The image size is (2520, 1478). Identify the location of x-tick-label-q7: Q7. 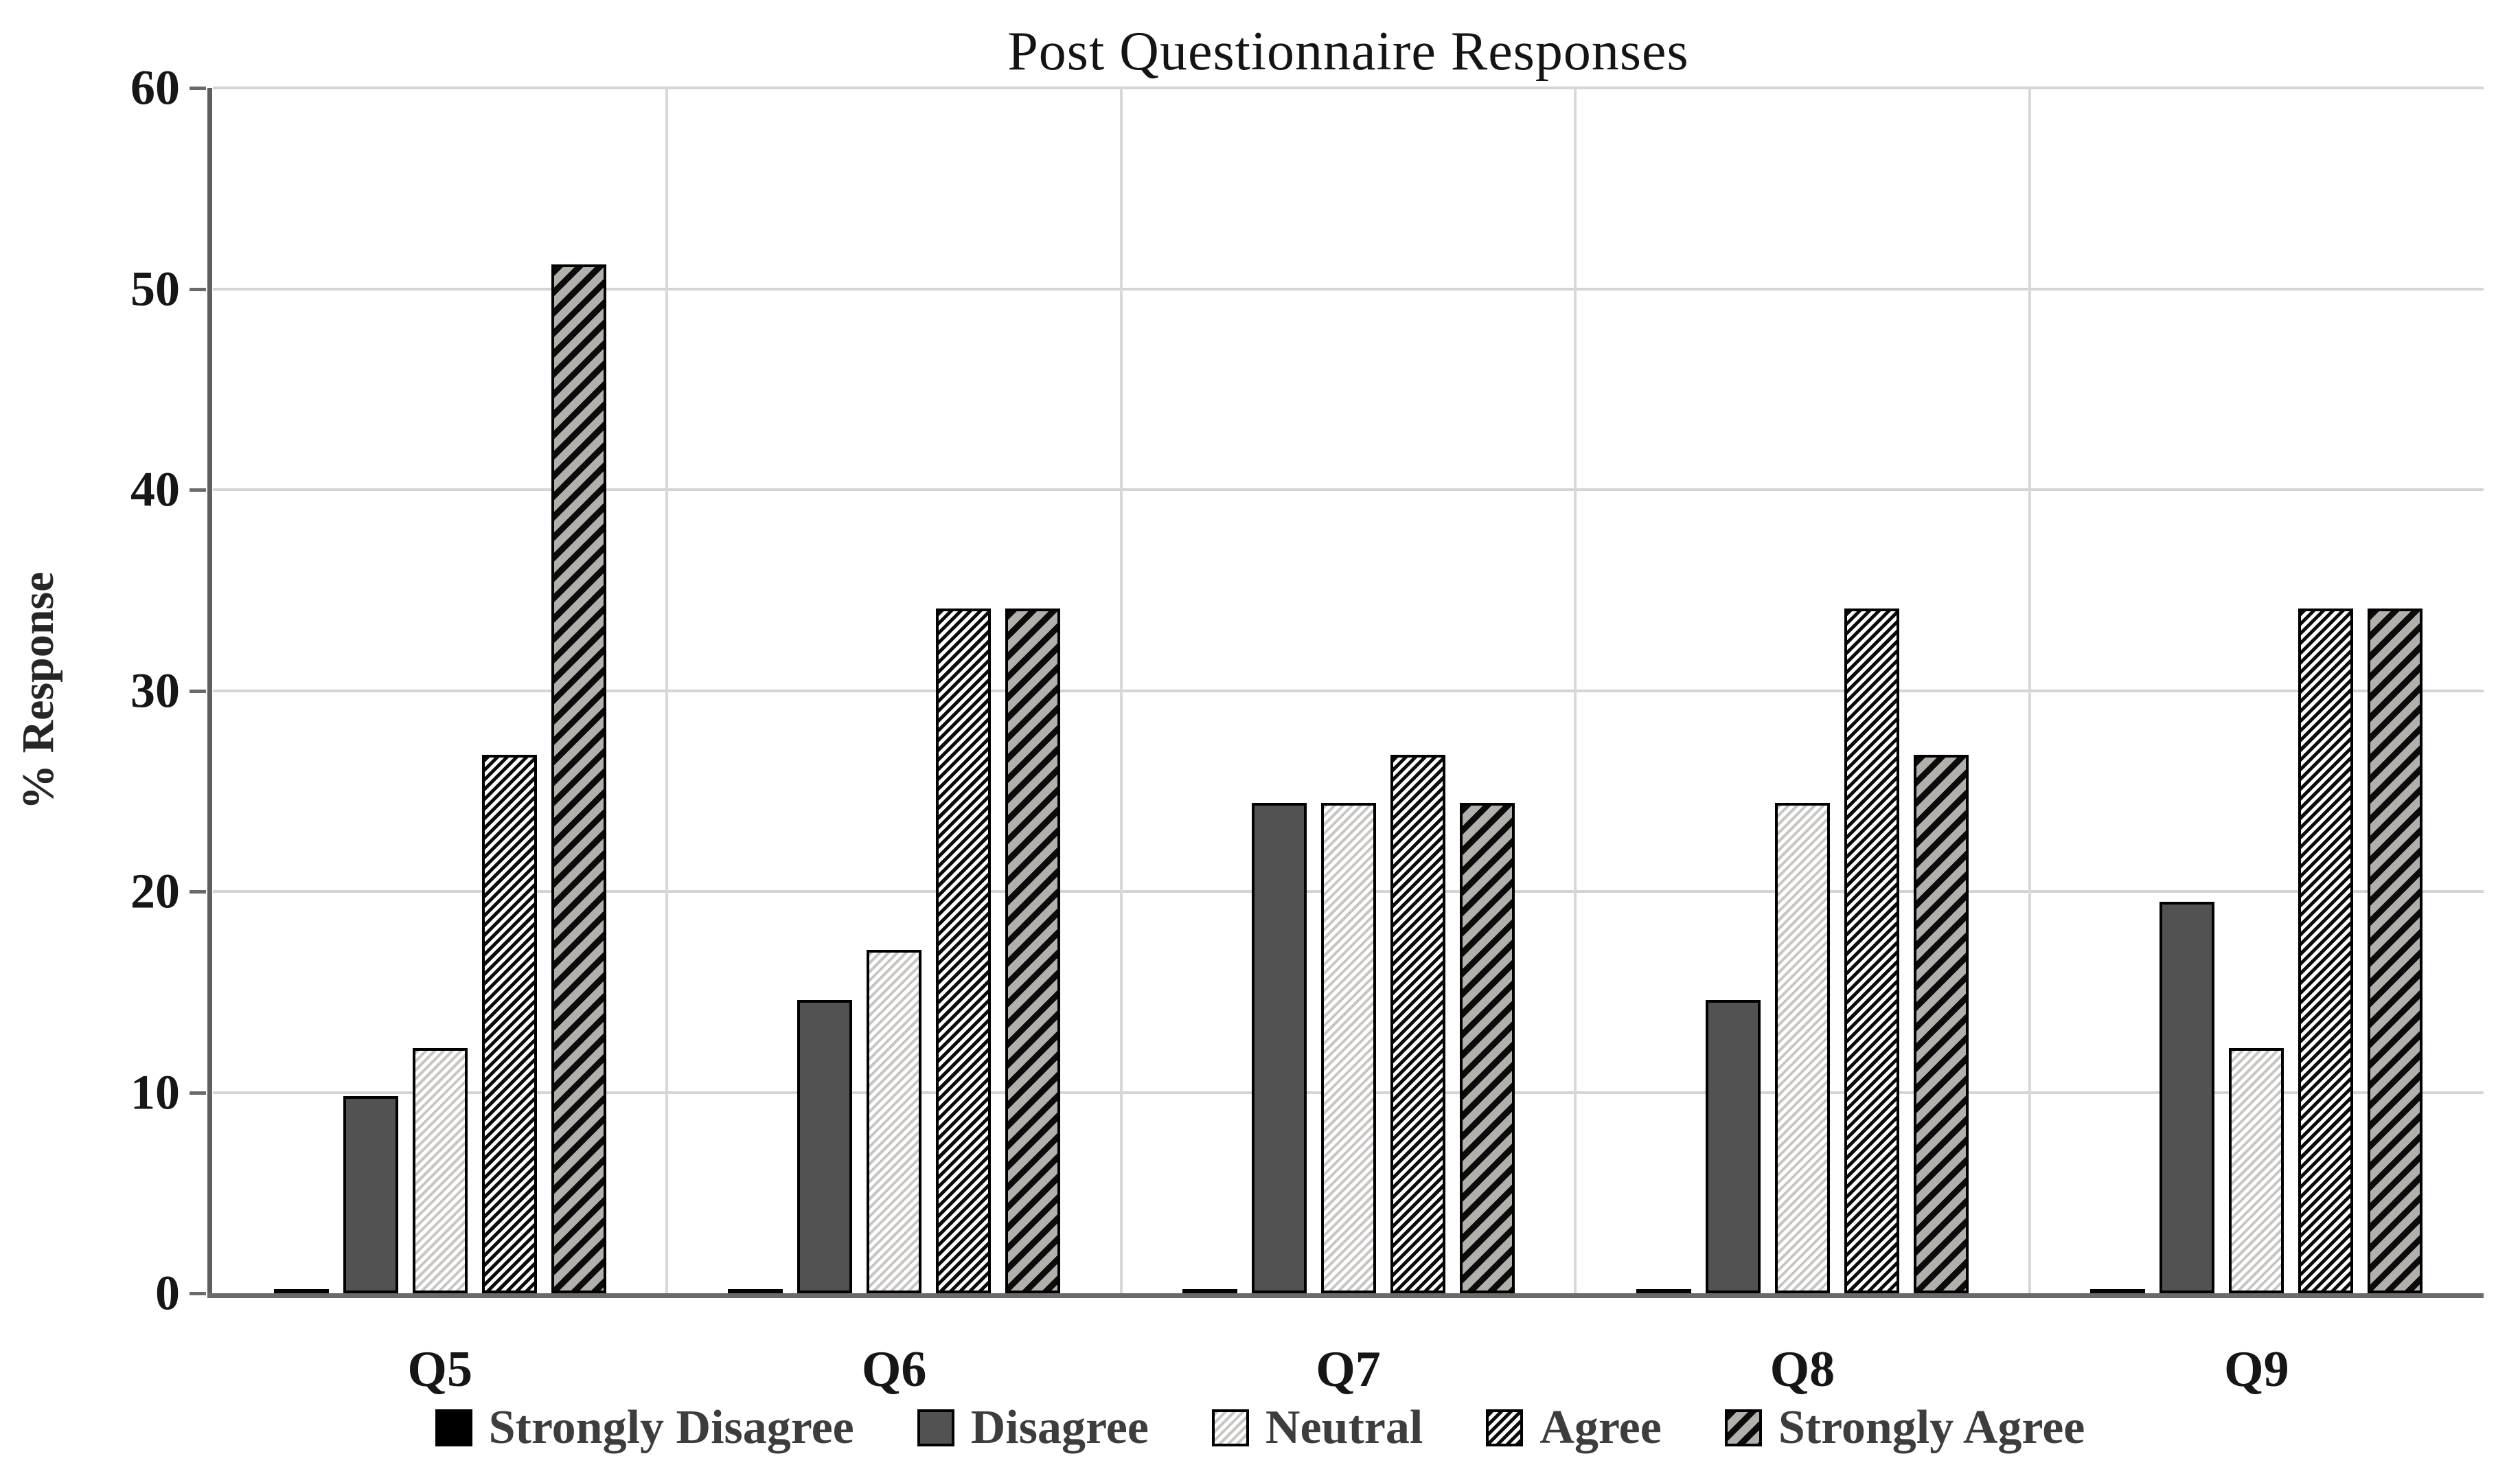
(1348, 1369).